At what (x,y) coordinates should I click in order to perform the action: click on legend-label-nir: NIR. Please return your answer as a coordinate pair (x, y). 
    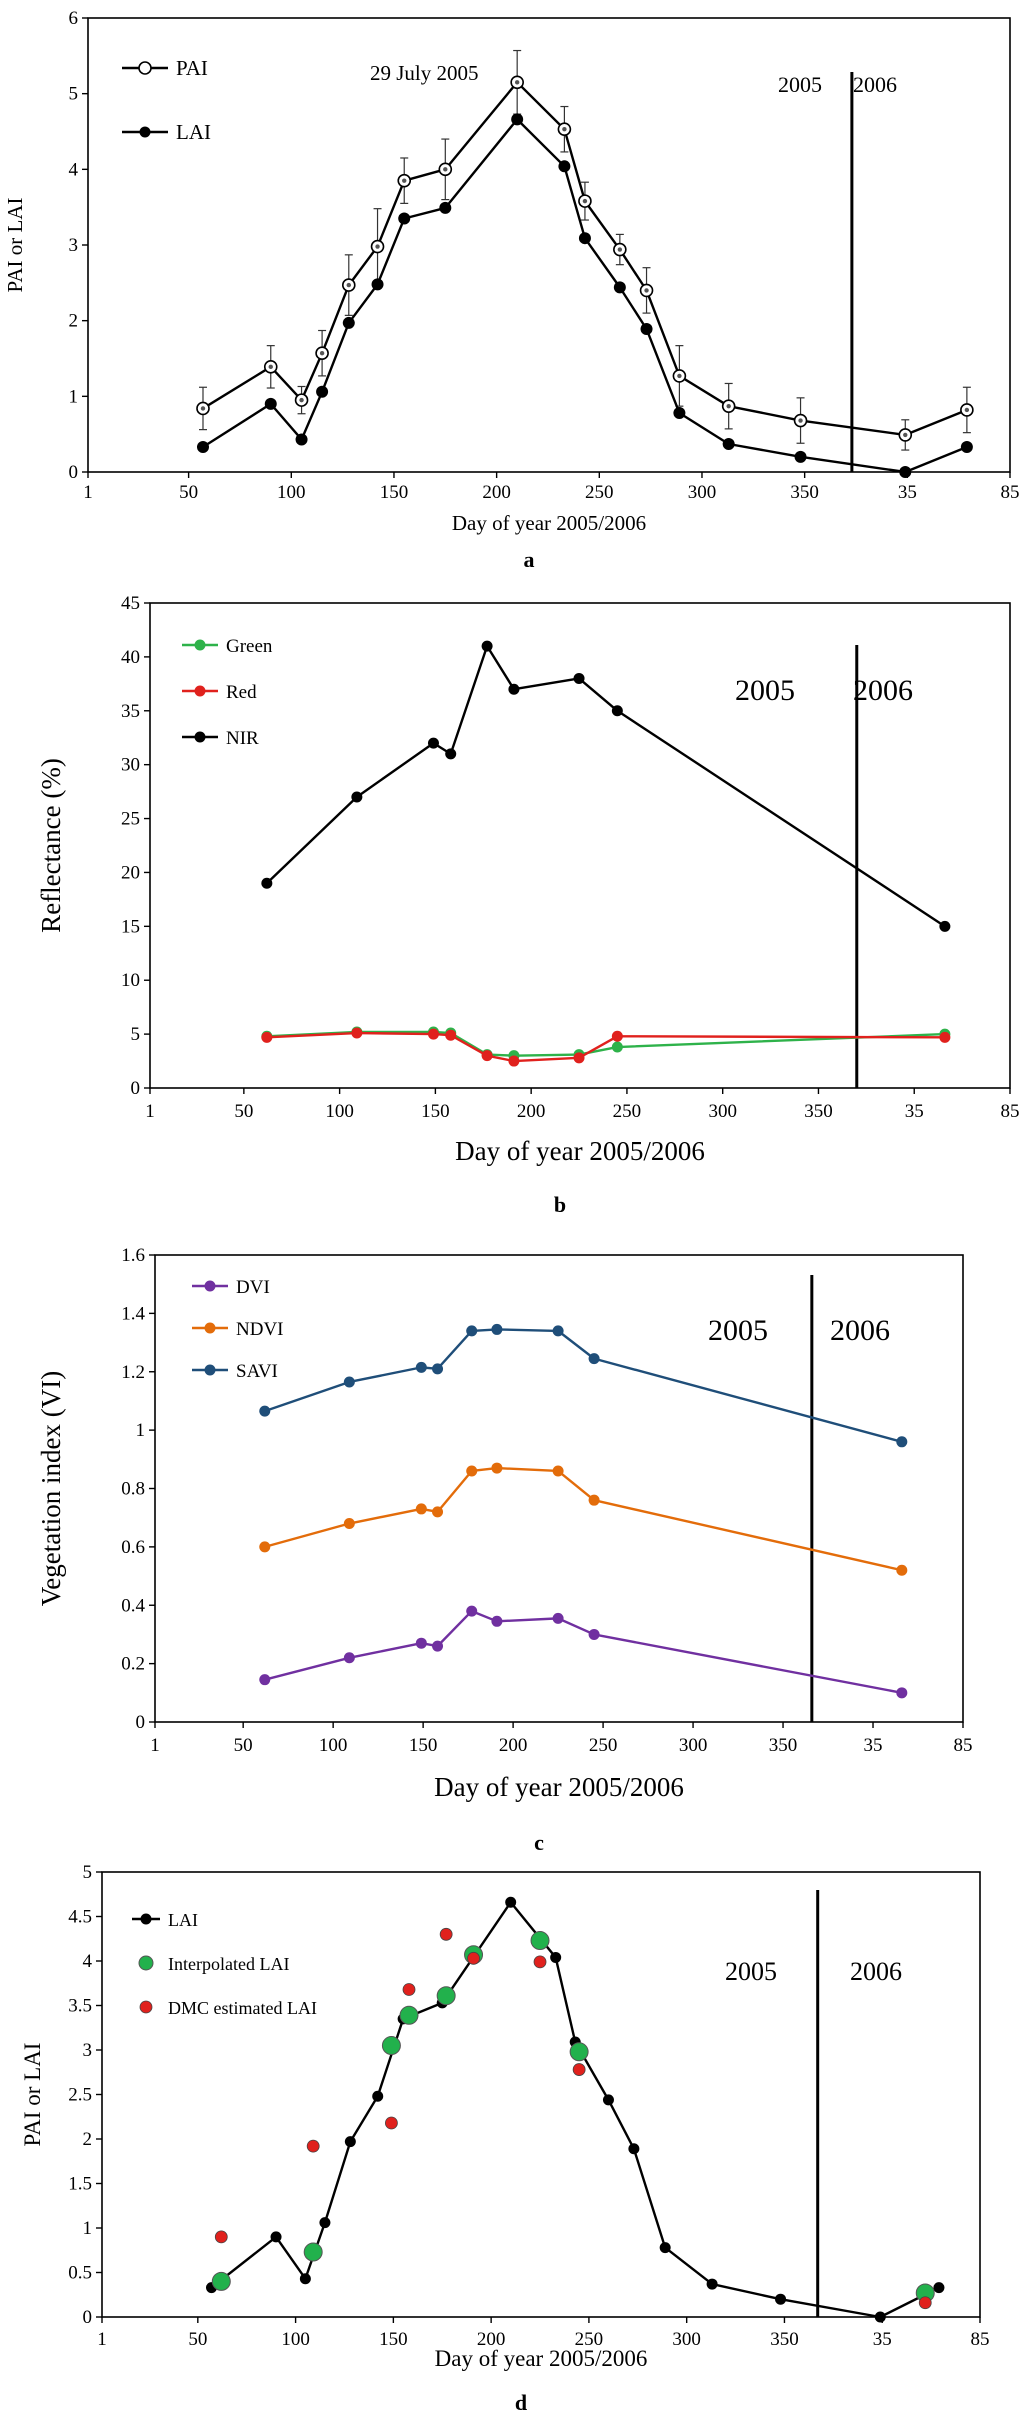
    Looking at the image, I should click on (242, 738).